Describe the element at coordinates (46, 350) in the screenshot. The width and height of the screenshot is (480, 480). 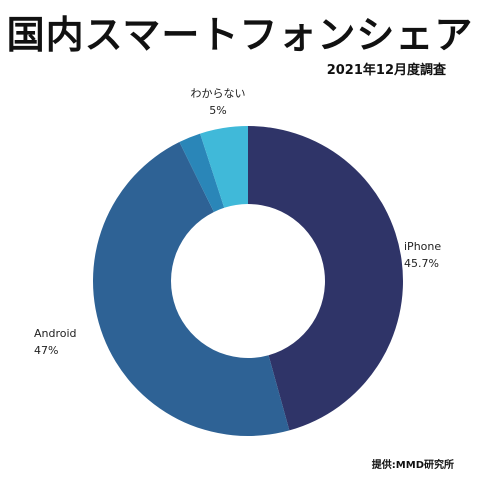
I see `slice-label-value: 47%` at that location.